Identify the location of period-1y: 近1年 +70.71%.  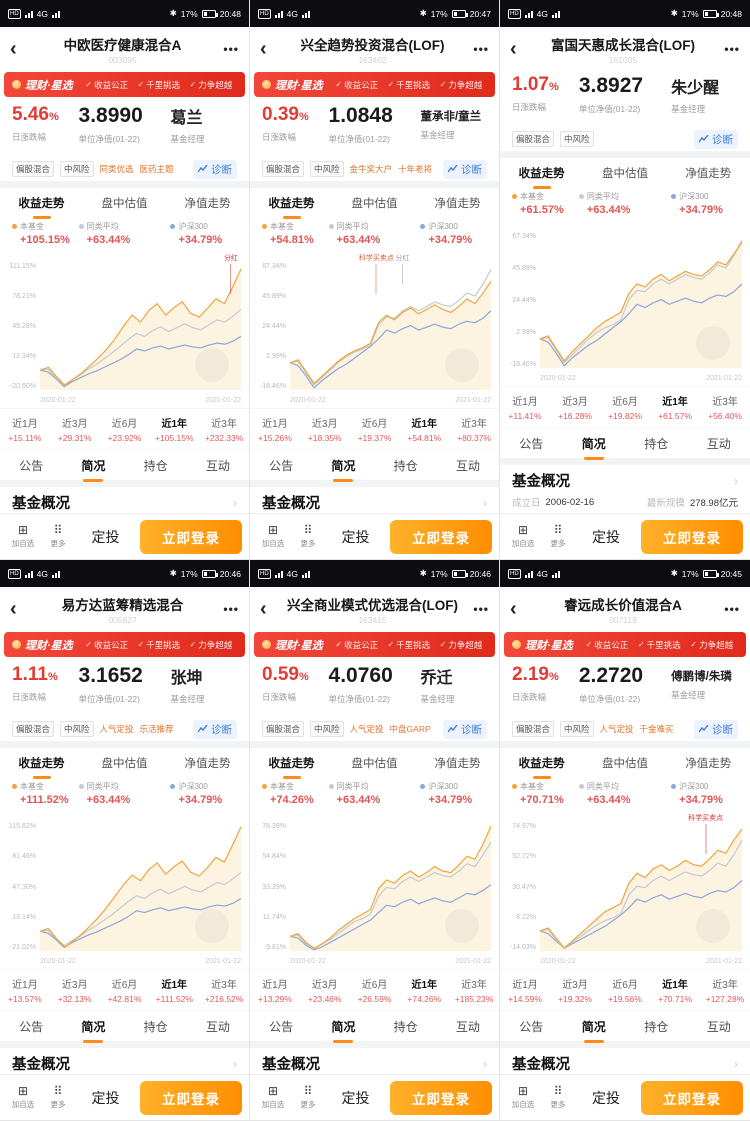
(675, 992).